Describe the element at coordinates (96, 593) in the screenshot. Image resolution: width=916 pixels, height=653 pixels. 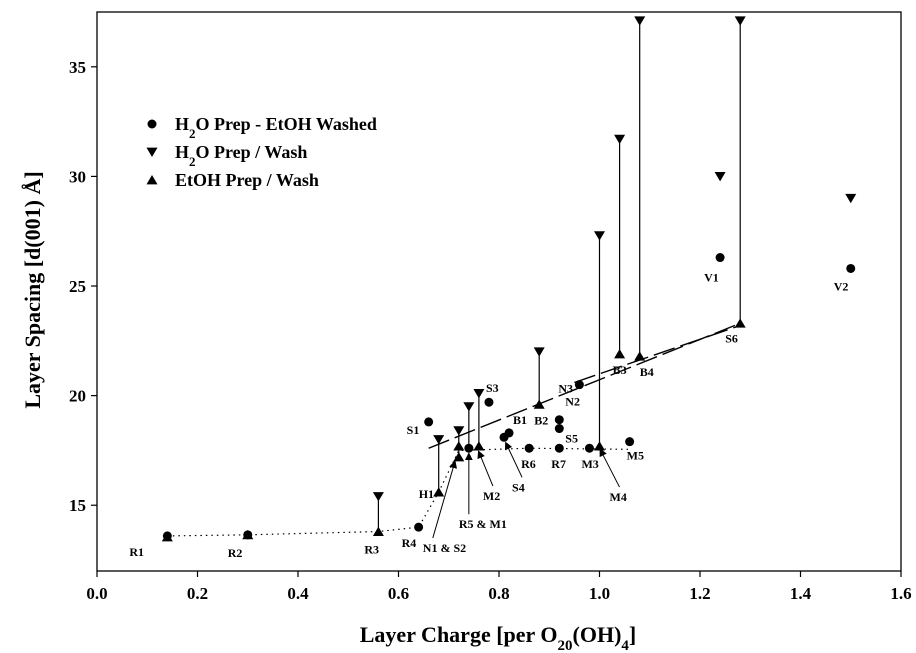
I see `x-tick-label: 0.0` at that location.